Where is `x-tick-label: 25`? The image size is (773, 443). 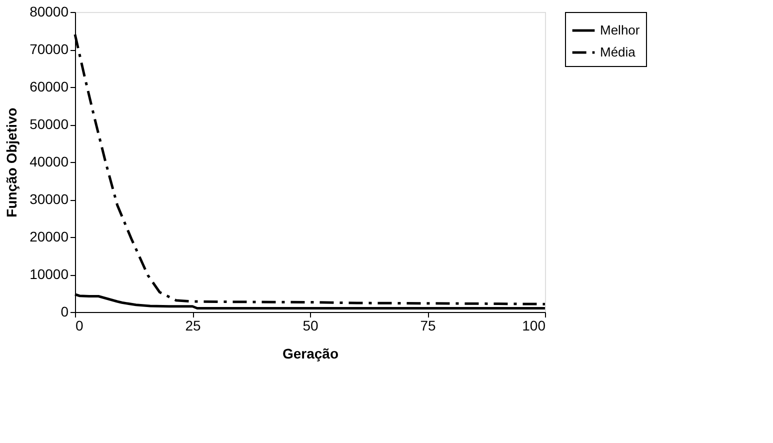
x-tick-label: 25 is located at coordinates (193, 326).